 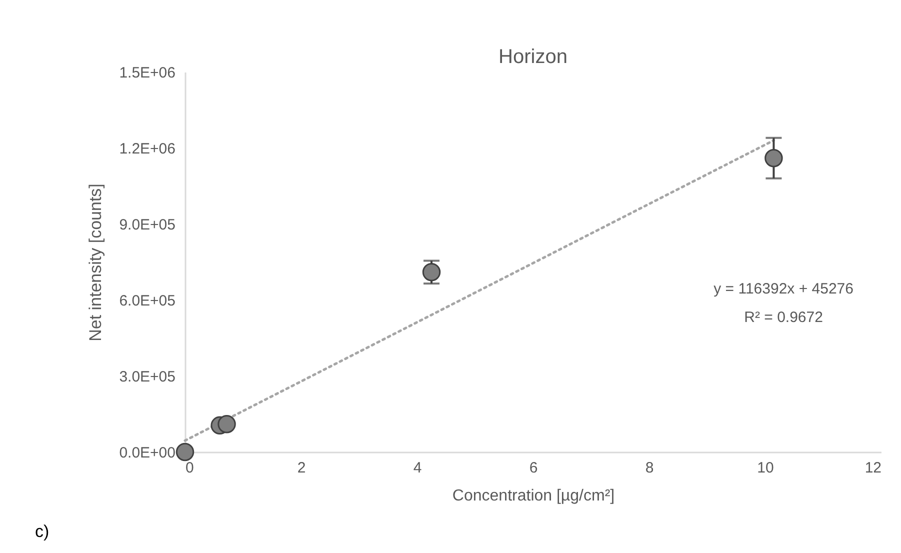 I want to click on x-tick-label: 6, so click(x=533, y=468).